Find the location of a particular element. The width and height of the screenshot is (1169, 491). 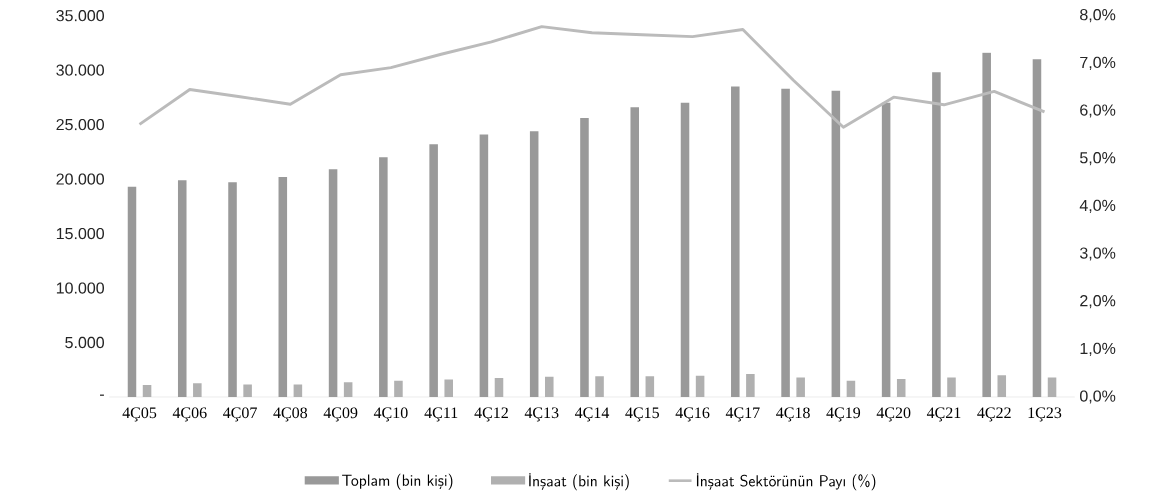

legend-label: İnşaat Sektörünün Payı (%) is located at coordinates (786, 482).